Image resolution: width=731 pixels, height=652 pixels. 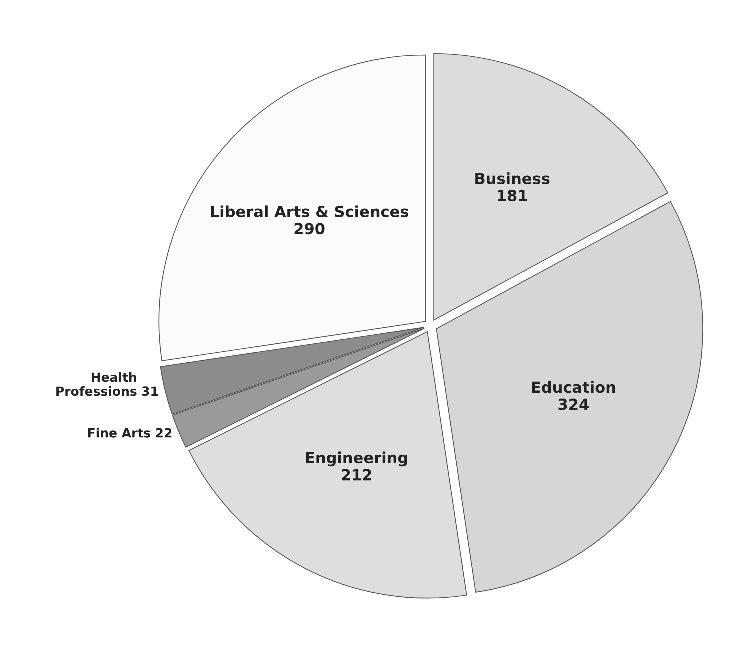 What do you see at coordinates (573, 404) in the screenshot?
I see `data-label: 324` at bounding box center [573, 404].